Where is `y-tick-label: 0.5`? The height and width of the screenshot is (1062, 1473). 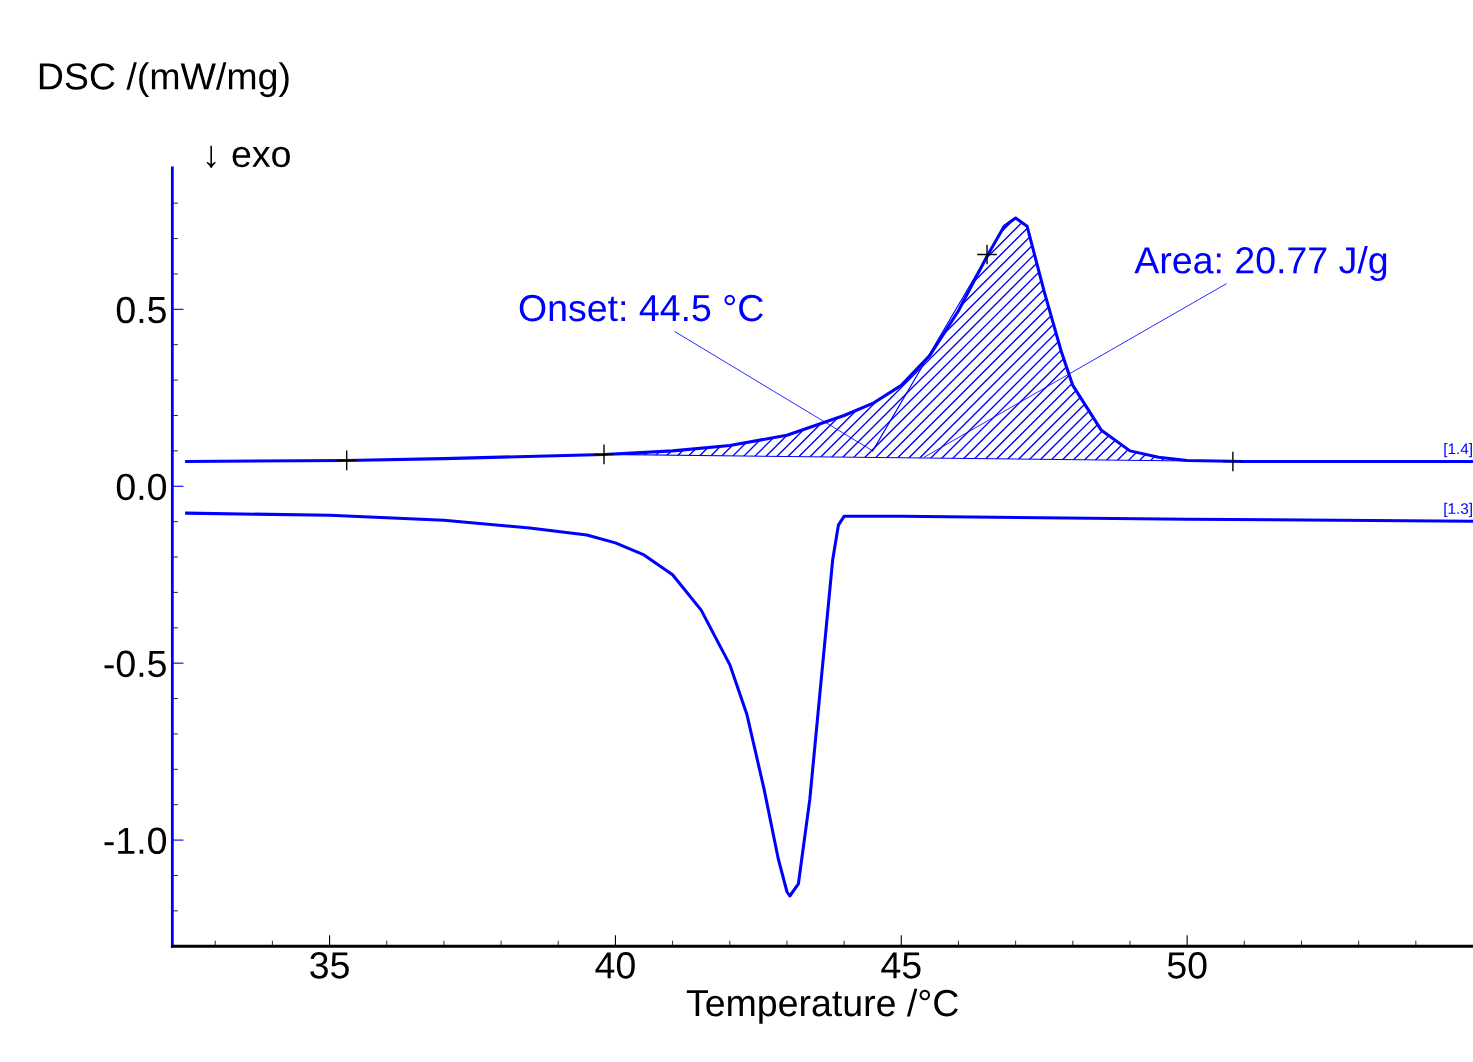
y-tick-label: 0.5 is located at coordinates (141, 310).